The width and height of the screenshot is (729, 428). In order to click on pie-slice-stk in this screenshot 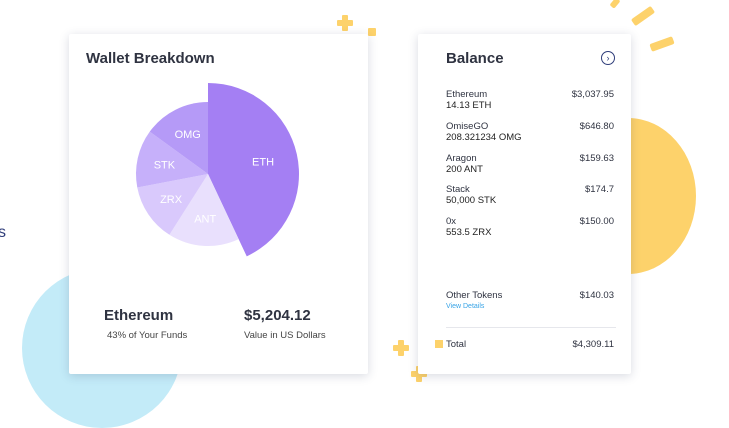, I will do `click(172, 159)`.